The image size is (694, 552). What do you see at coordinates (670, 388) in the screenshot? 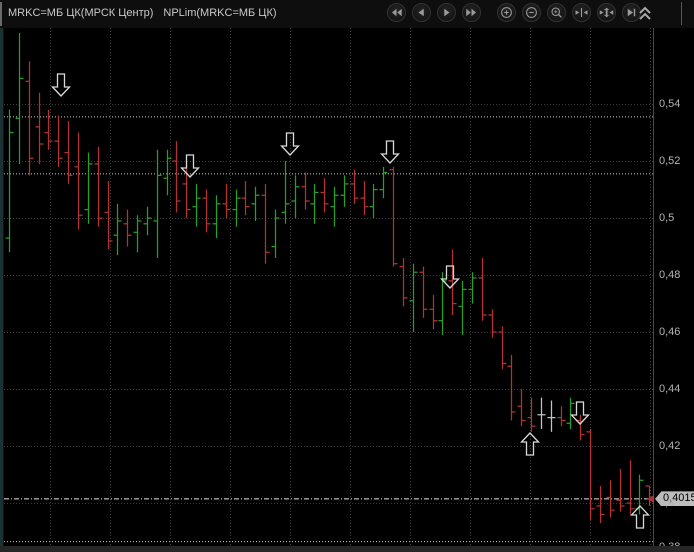
I see `axis-tick-label: 0,44` at bounding box center [670, 388].